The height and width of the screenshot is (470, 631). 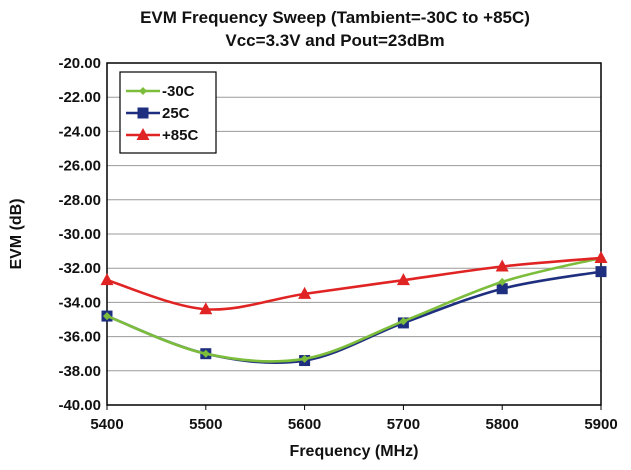 What do you see at coordinates (205, 424) in the screenshot?
I see `x-tick-label: 5500` at bounding box center [205, 424].